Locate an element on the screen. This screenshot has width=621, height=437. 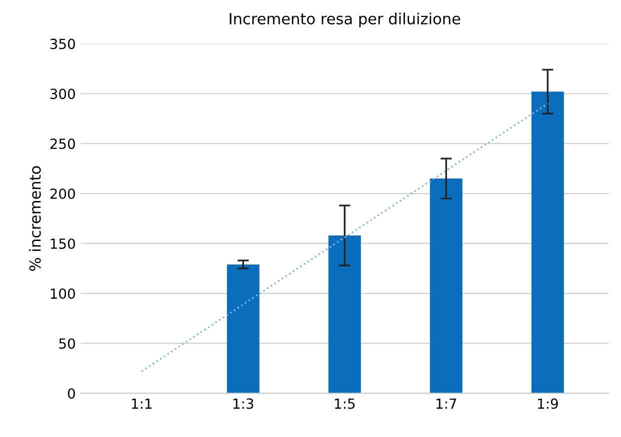
x-tick-label: 1:5 is located at coordinates (345, 403).